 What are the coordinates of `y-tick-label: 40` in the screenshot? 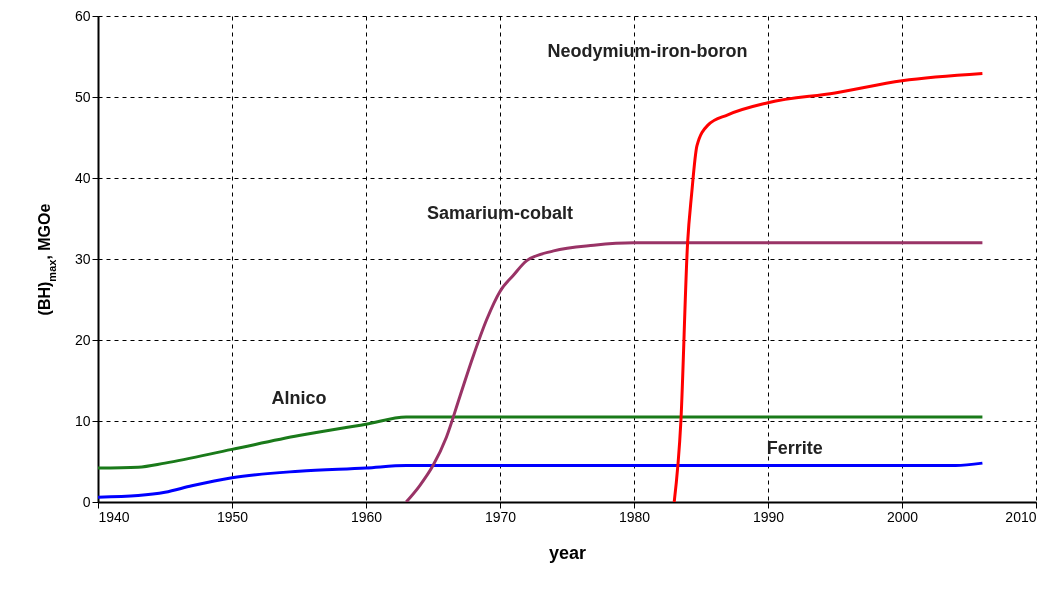 It's located at (82, 177).